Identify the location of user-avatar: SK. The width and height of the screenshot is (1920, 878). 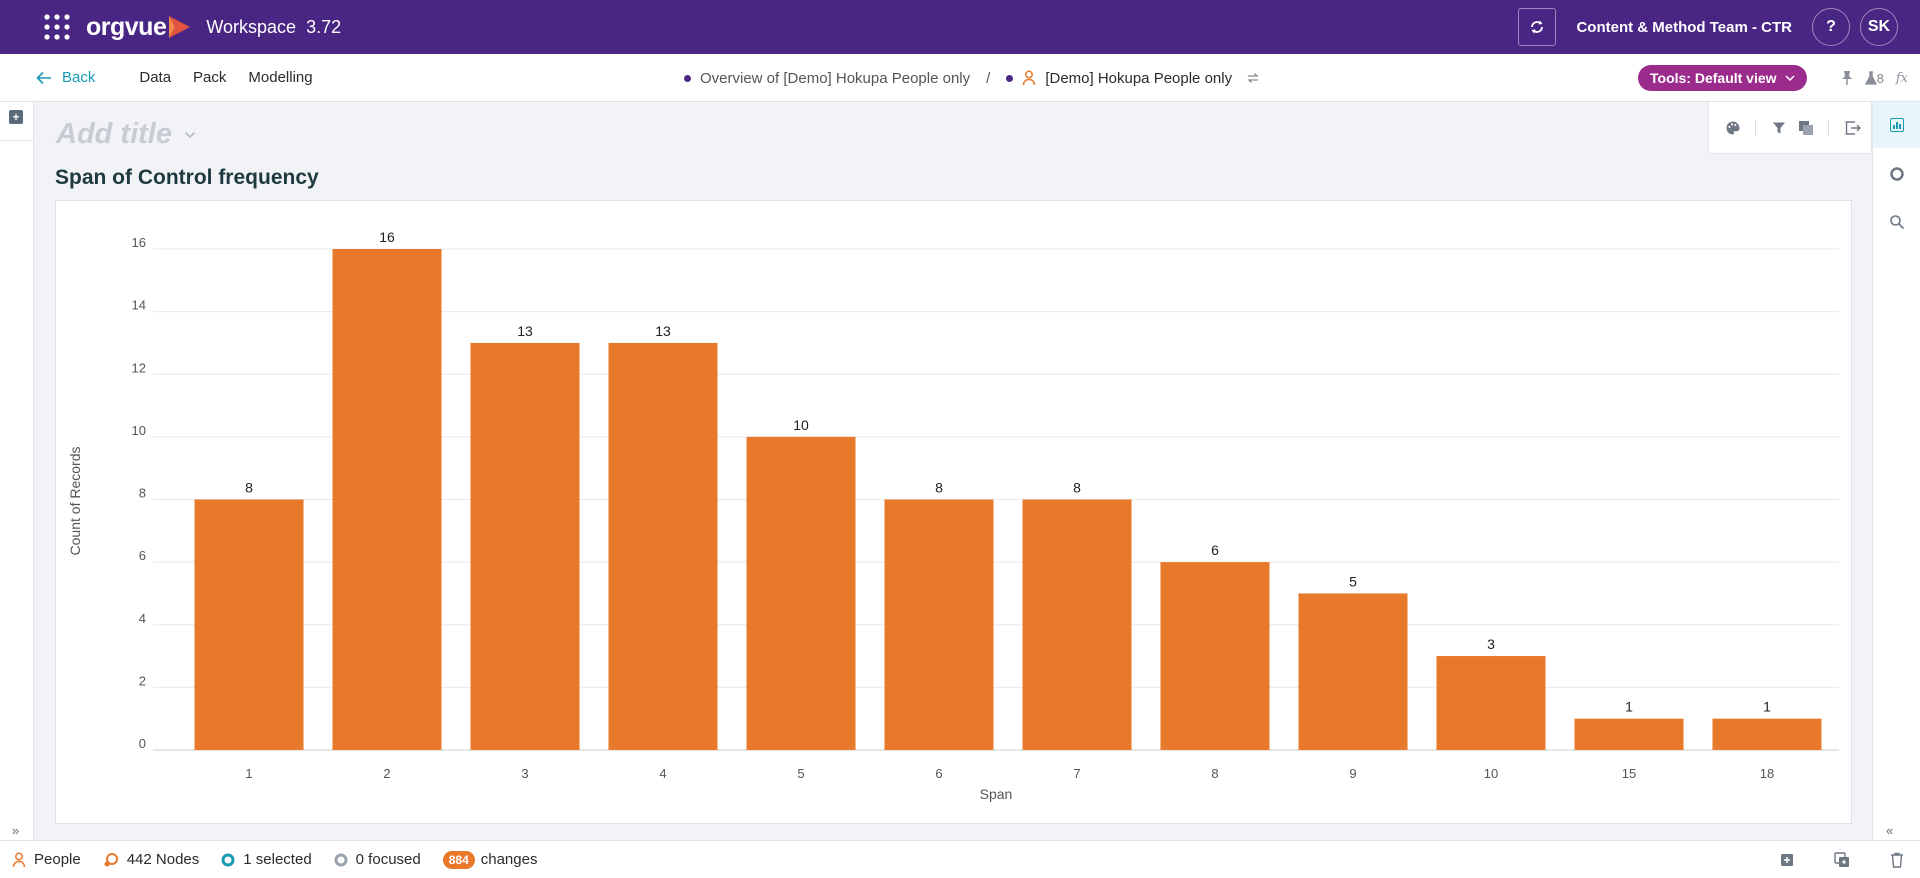
(1879, 27).